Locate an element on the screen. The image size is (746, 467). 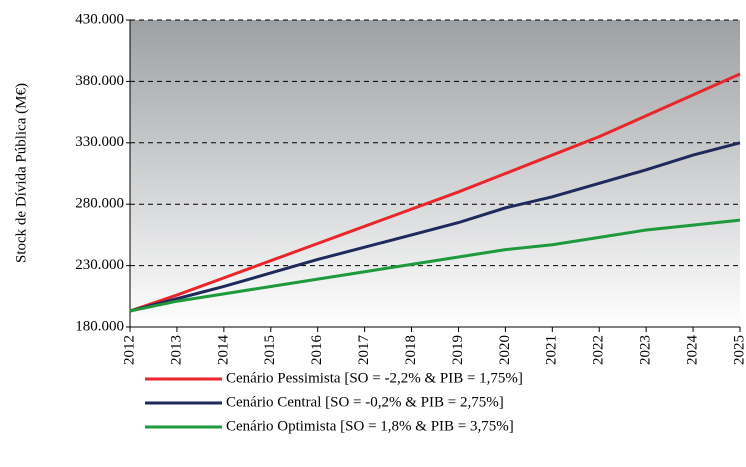
y-tick-label: 280.000 is located at coordinates (99, 204).